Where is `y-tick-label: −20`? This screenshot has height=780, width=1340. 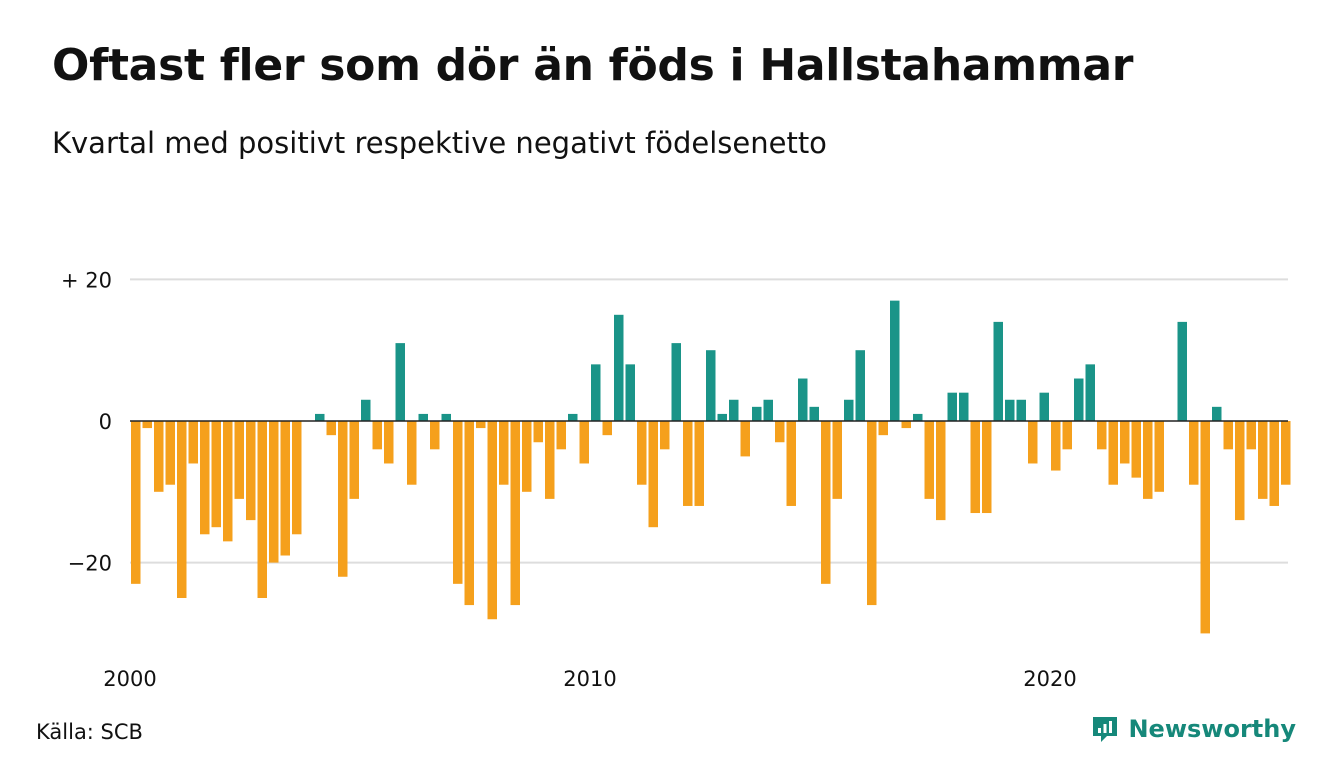
y-tick-label: −20 is located at coordinates (90, 564).